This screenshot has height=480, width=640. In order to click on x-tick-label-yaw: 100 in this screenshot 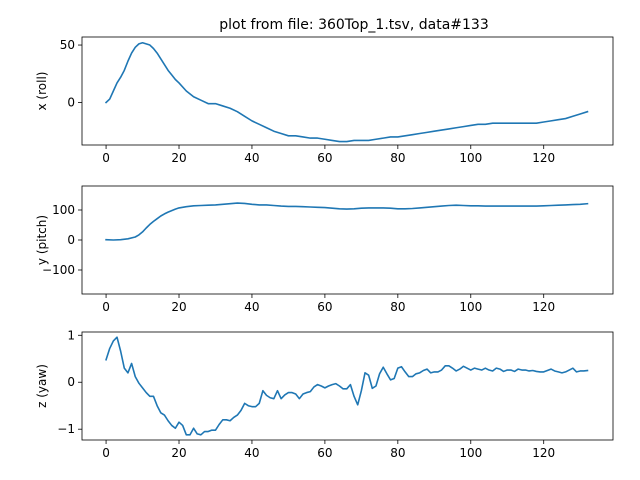, I will do `click(470, 453)`.